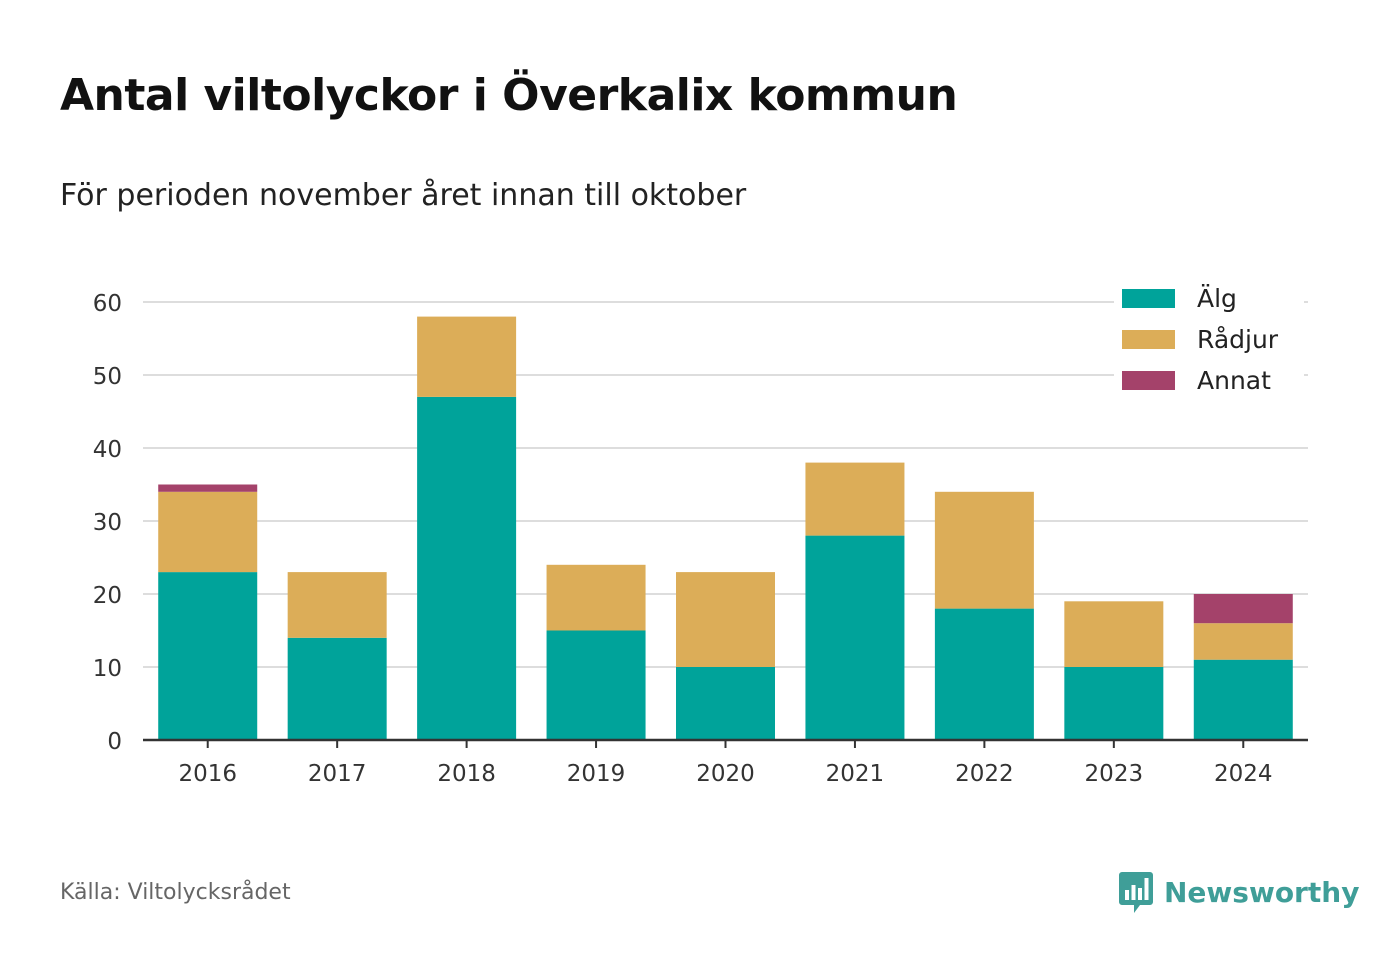 This screenshot has width=1400, height=973. I want to click on x-tick-label: 2018, so click(466, 774).